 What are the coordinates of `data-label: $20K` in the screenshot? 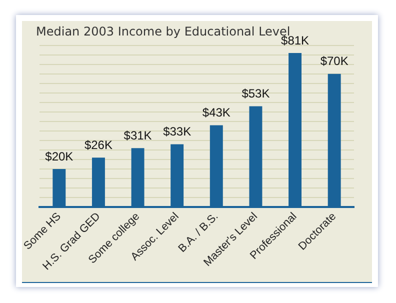 It's located at (59, 156).